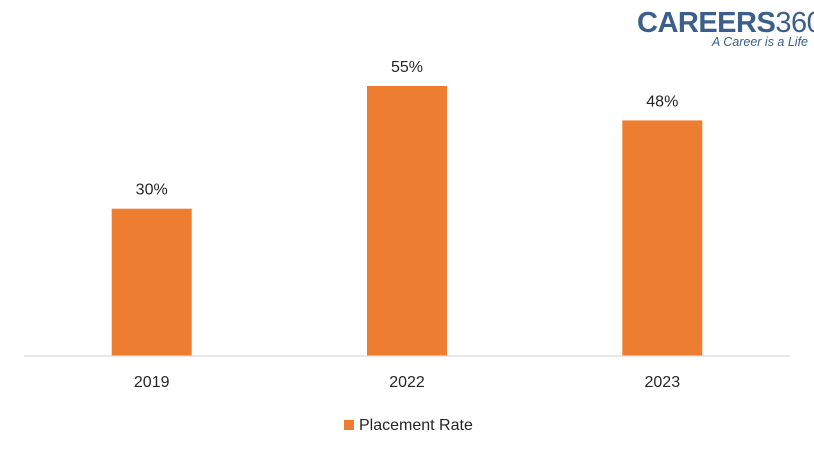 Image resolution: width=814 pixels, height=456 pixels. Describe the element at coordinates (725, 23) in the screenshot. I see `logo-text: CAREERS360` at that location.